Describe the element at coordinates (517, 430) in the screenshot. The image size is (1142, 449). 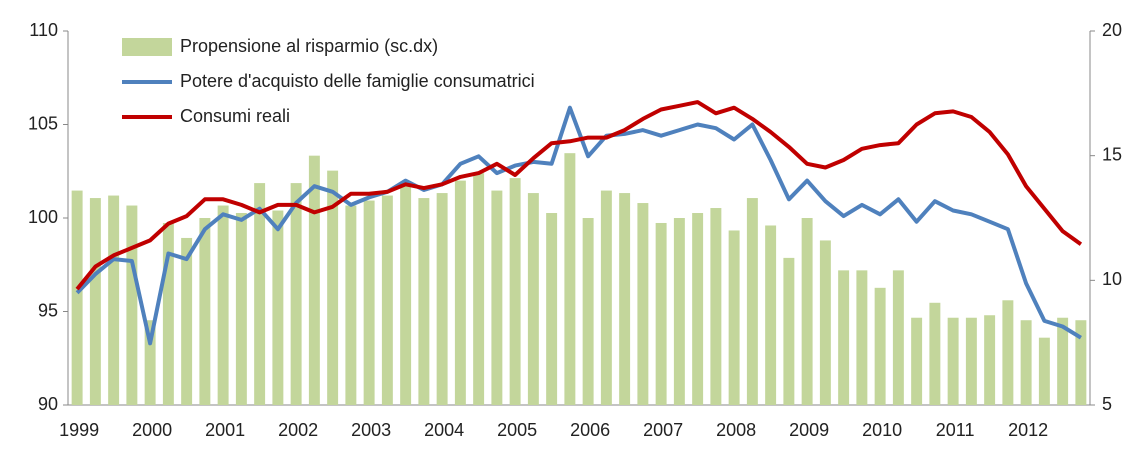
I see `x-tick-label: 2005` at that location.